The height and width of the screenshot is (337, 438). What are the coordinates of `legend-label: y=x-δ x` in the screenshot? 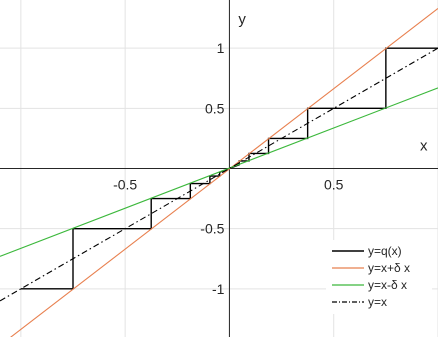 It's located at (387, 285).